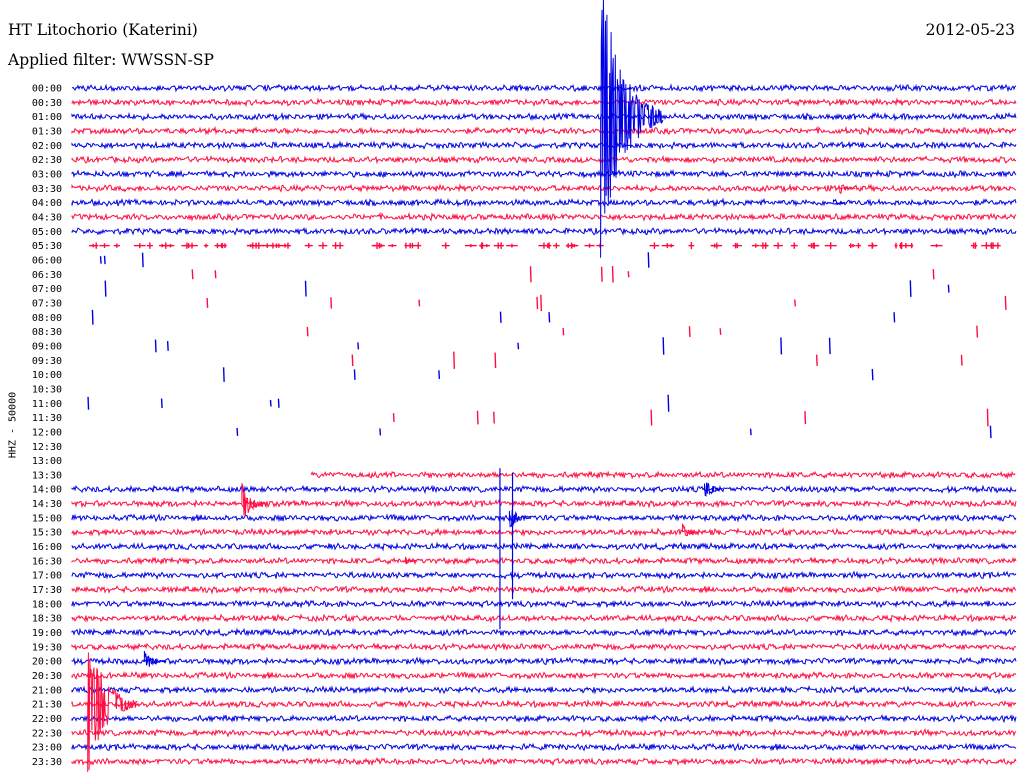 The image size is (1024, 780). Describe the element at coordinates (47, 217) in the screenshot. I see `row-time-label: 04:30` at that location.